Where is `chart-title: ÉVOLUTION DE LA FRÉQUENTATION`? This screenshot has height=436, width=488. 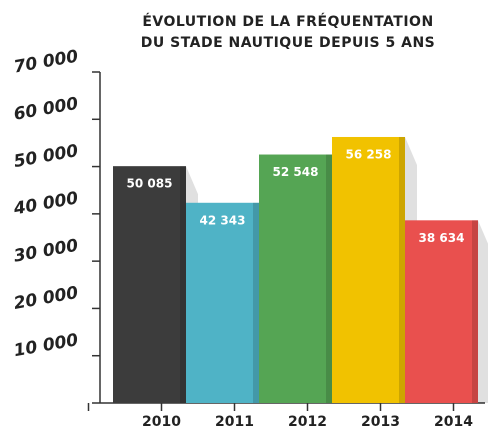 chart-title: ÉVOLUTION DE LA FRÉQUENTATION is located at coordinates (287, 21).